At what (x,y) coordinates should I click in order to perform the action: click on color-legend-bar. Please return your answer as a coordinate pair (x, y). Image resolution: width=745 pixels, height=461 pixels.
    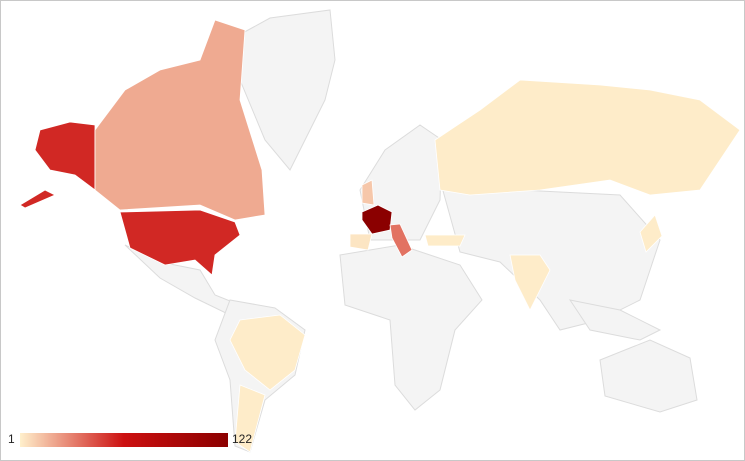
    Looking at the image, I should click on (124, 440).